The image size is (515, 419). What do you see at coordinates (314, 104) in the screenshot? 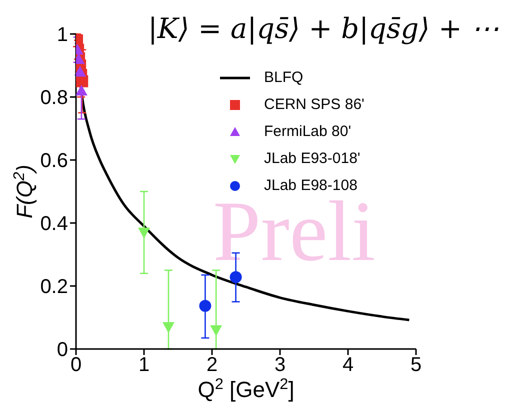
I see `legend-label: CERN SPS 86'` at bounding box center [314, 104].